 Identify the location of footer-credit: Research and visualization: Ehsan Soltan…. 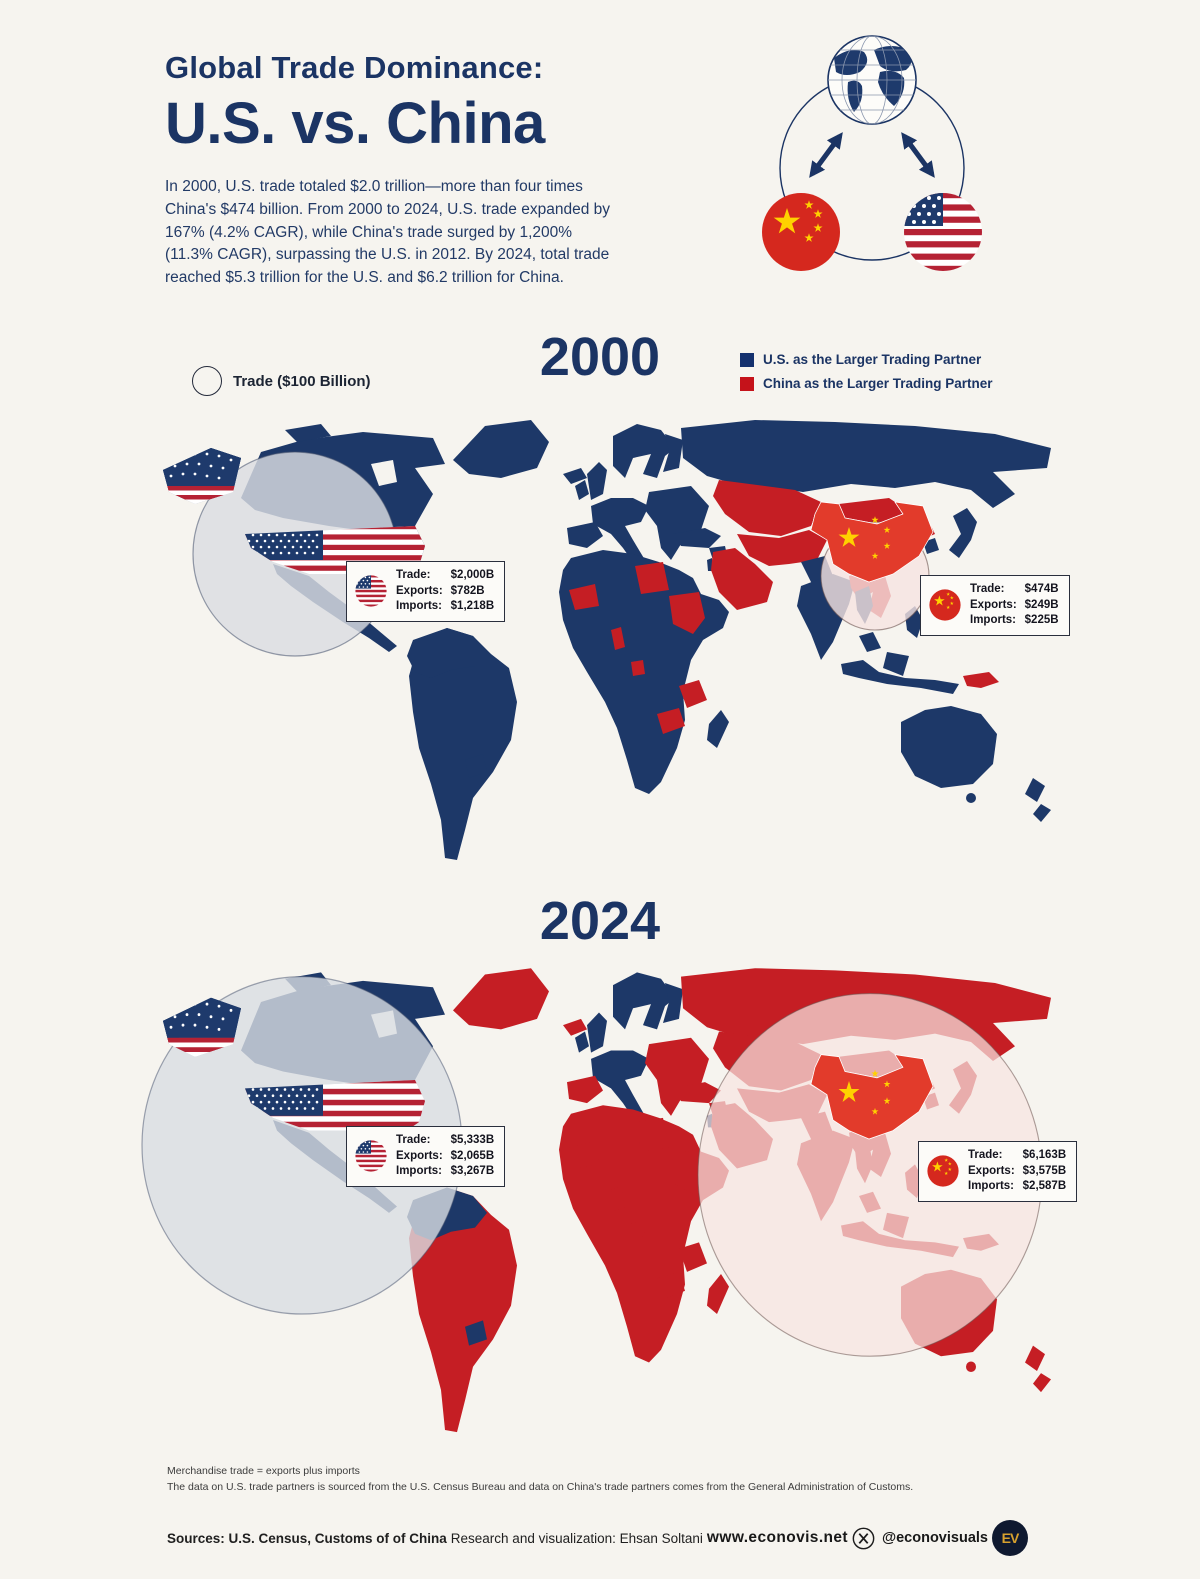
(576, 1538).